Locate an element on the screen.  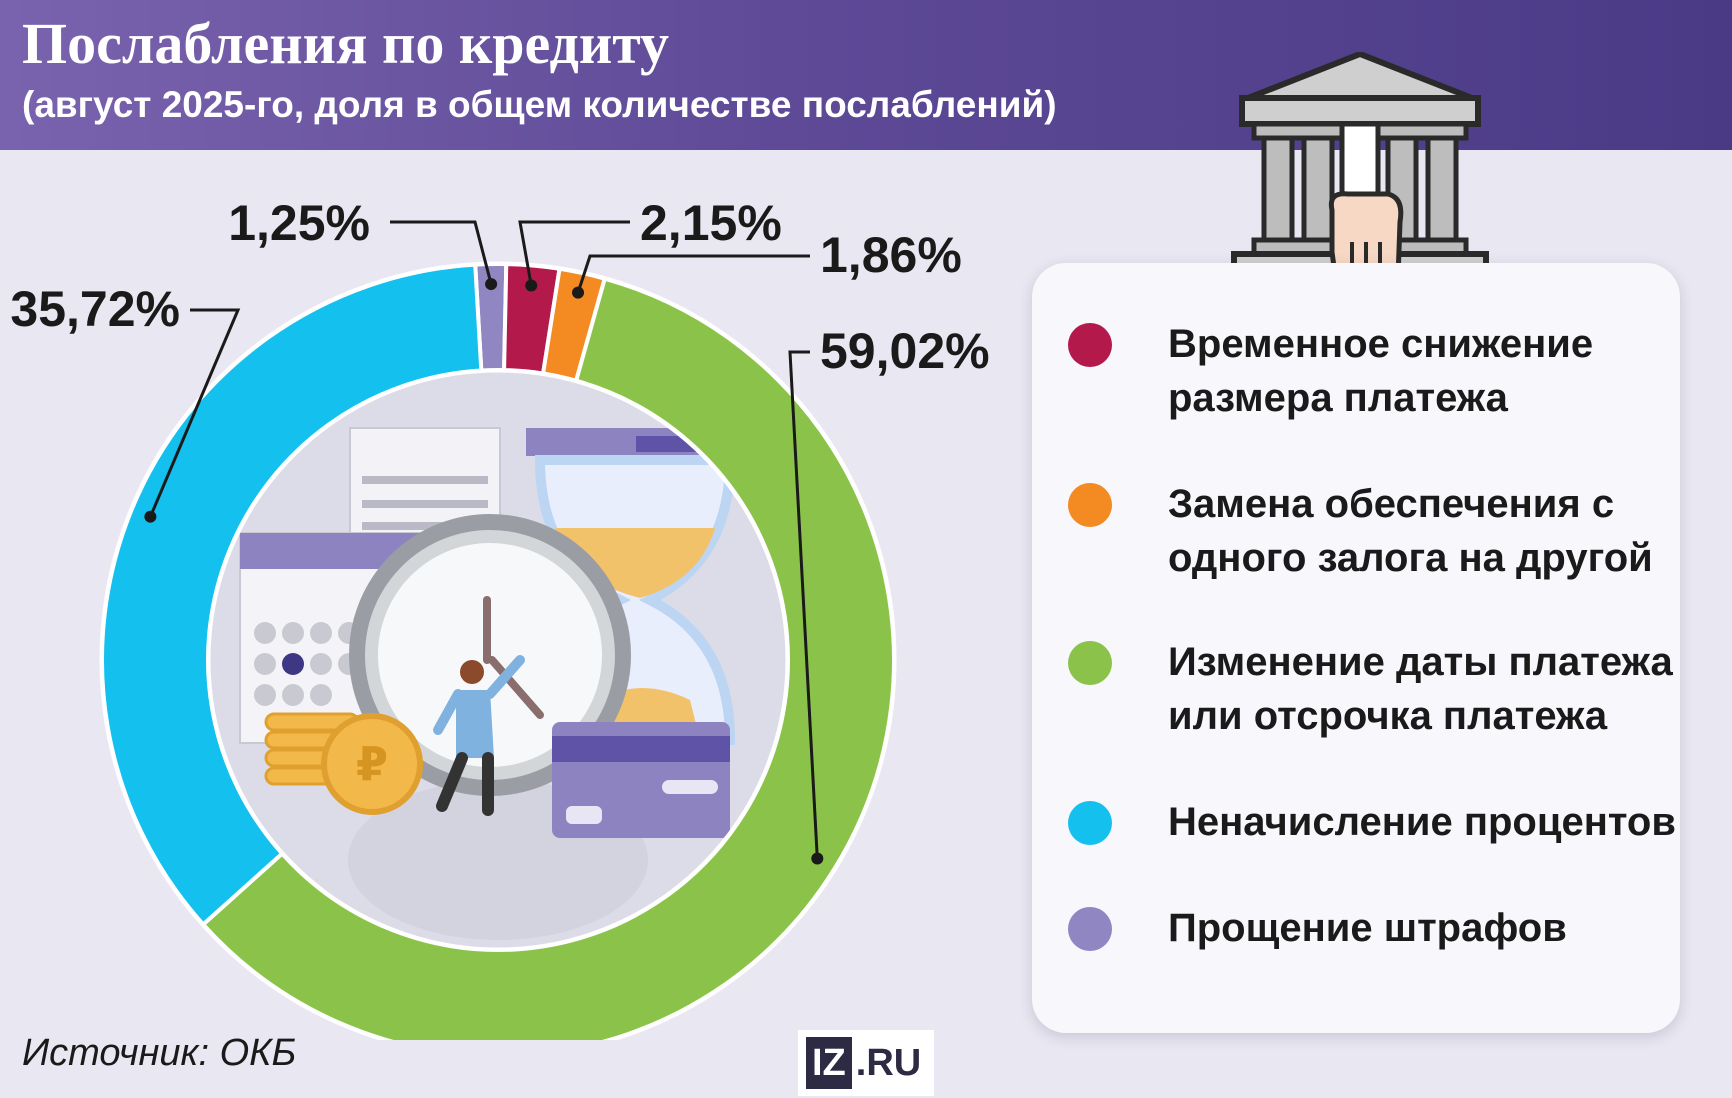
legend-label: Прощение штрафов is located at coordinates (1367, 928).